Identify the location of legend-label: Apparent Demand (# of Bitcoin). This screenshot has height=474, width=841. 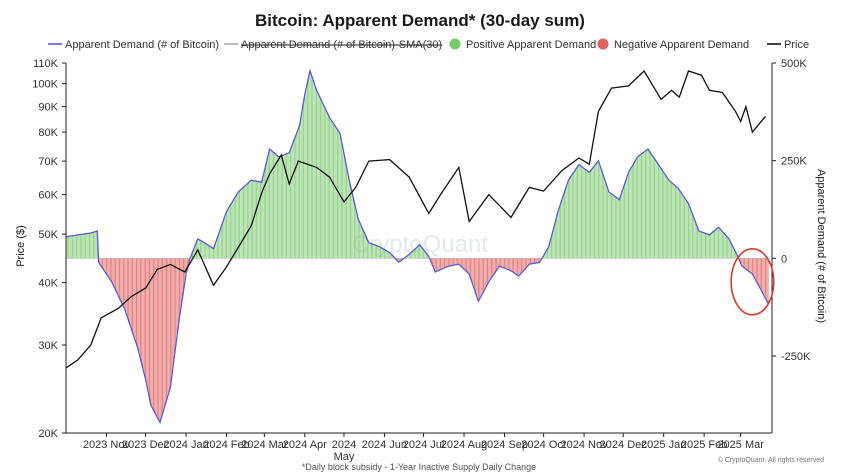
(142, 45).